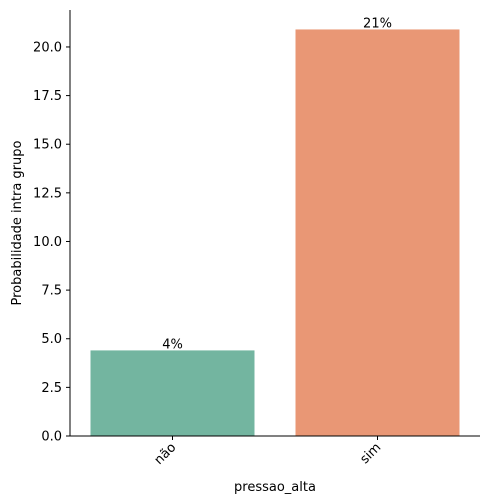 This screenshot has width=490, height=504. Describe the element at coordinates (47, 242) in the screenshot. I see `y-tick-label-4: 10.0` at that location.